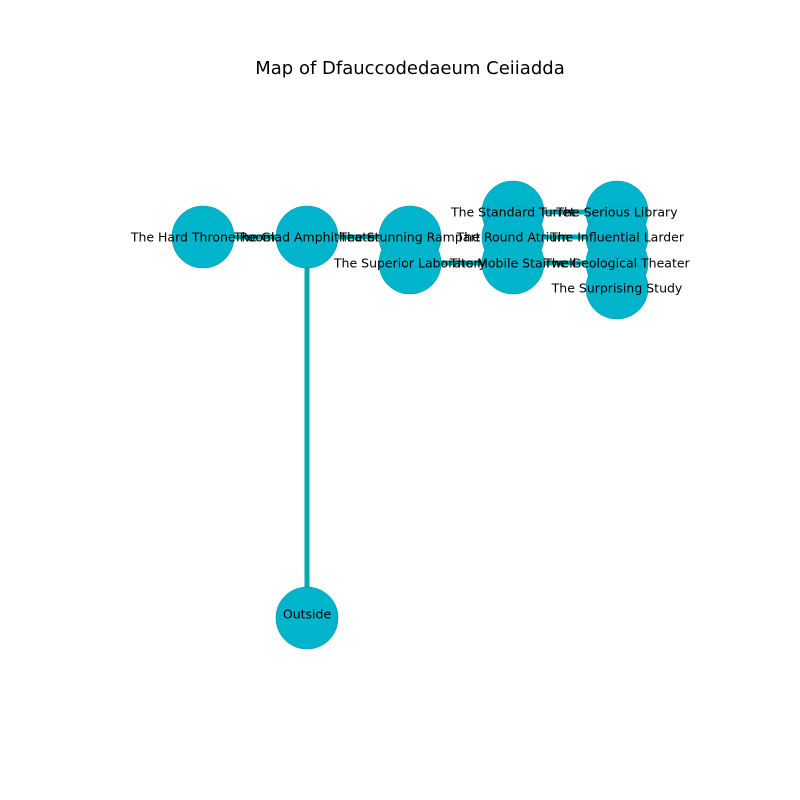 The image size is (800, 800). What do you see at coordinates (616, 212) in the screenshot?
I see `room-label-serious-library: The Serious Library` at bounding box center [616, 212].